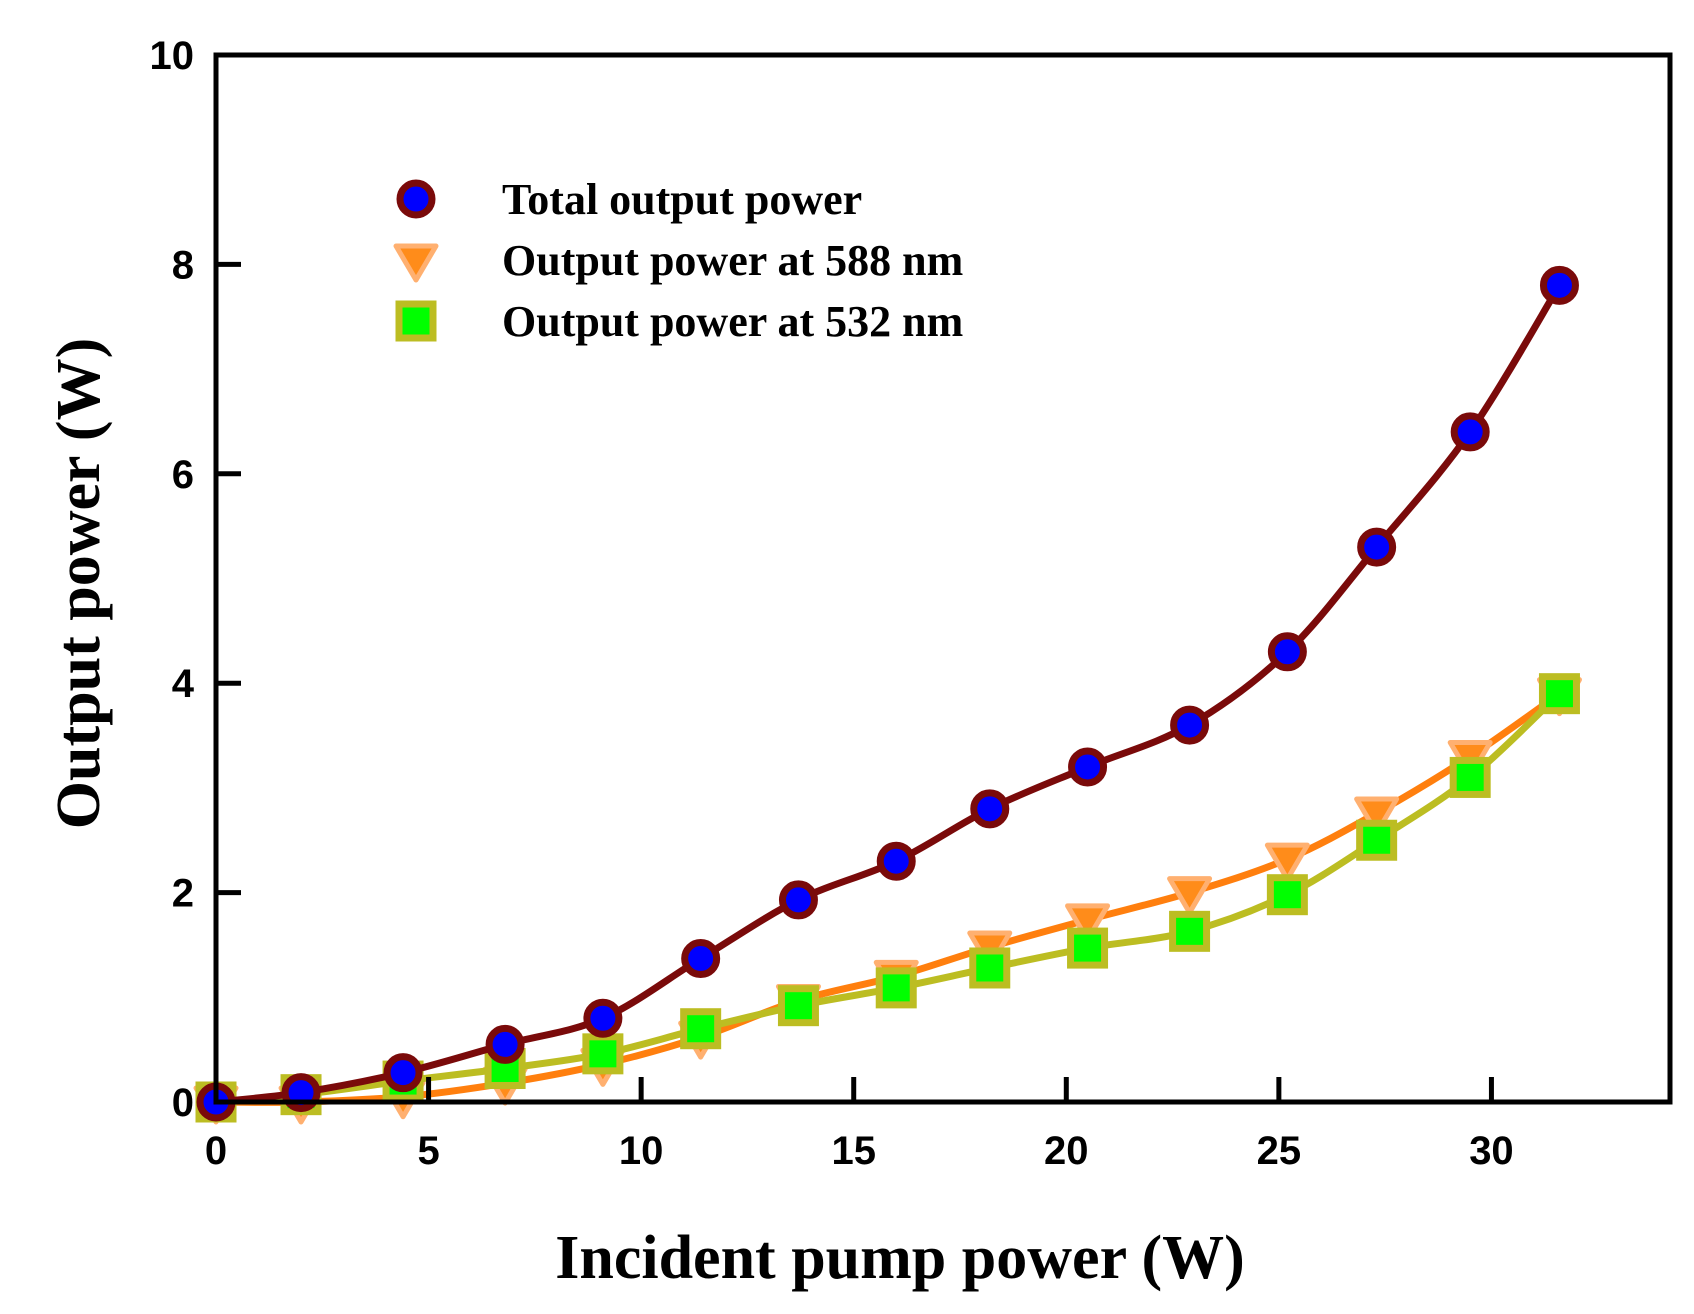 This screenshot has width=1694, height=1314. What do you see at coordinates (641, 1151) in the screenshot?
I see `x-tick-label: 10` at bounding box center [641, 1151].